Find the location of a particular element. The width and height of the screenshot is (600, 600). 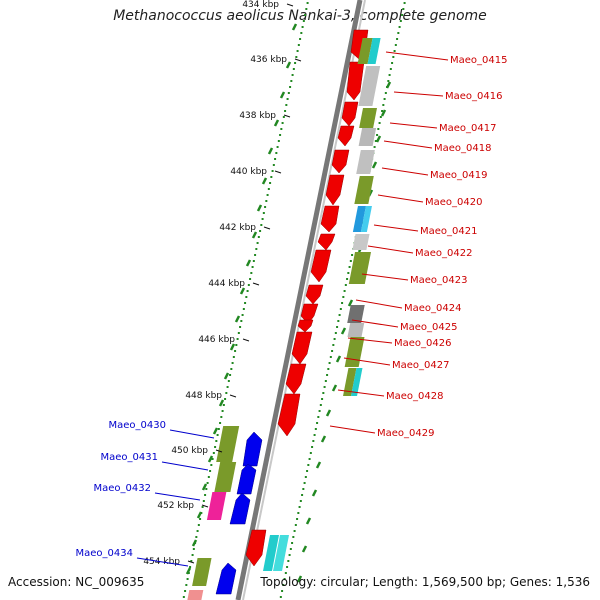

gene-label-maeo_0417: Maeo_0417 is located at coordinates (467, 128).